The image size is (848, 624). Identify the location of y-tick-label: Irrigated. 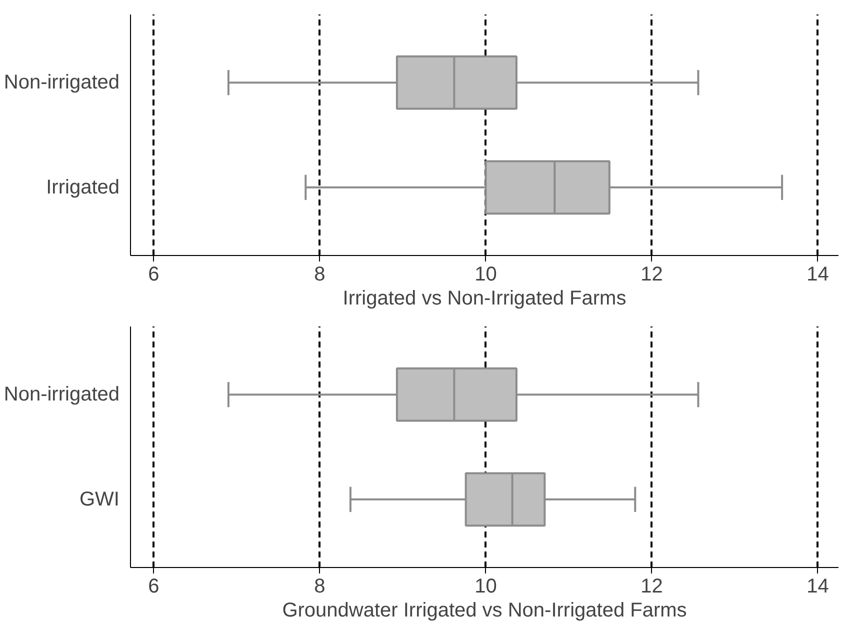
(83, 187).